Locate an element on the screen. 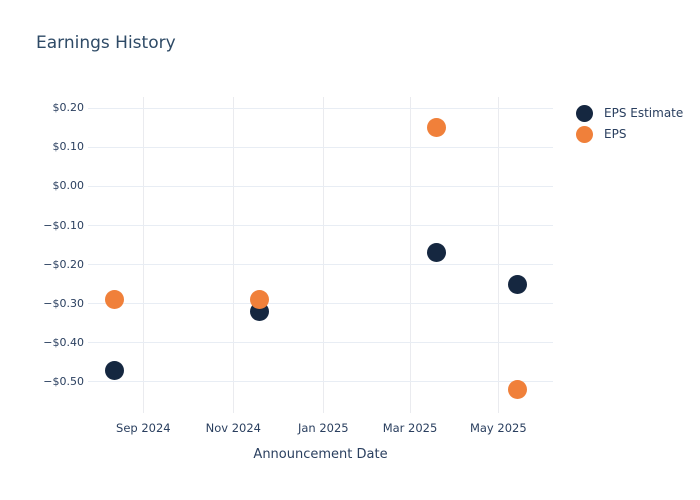  y-tick-label: $0.00 is located at coordinates (68, 186).